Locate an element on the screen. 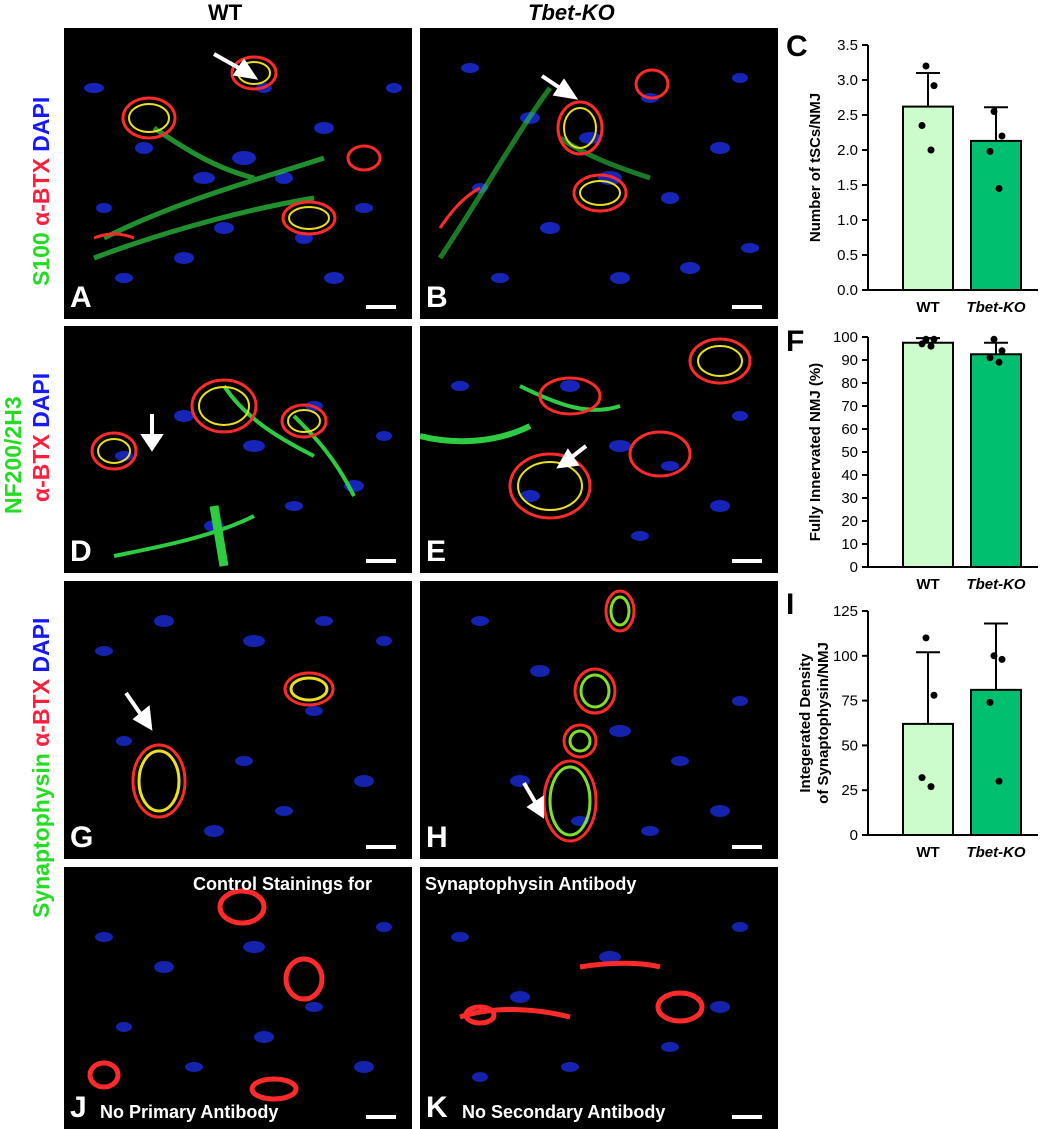 This screenshot has width=1045, height=1129. micrograph-a-image is located at coordinates (243, 168).